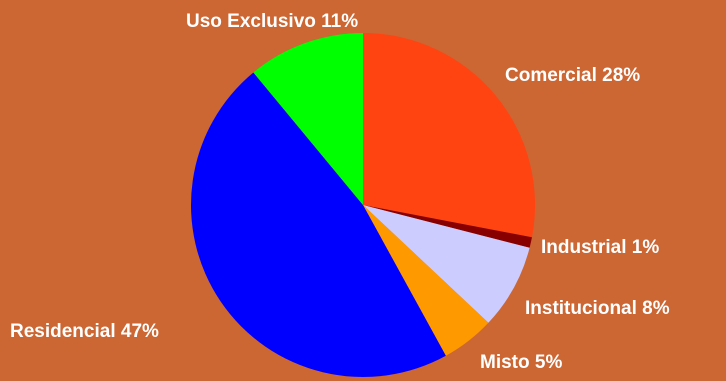 This screenshot has height=381, width=726. Describe the element at coordinates (521, 362) in the screenshot. I see `slice-label-misto: Misto 5%` at that location.